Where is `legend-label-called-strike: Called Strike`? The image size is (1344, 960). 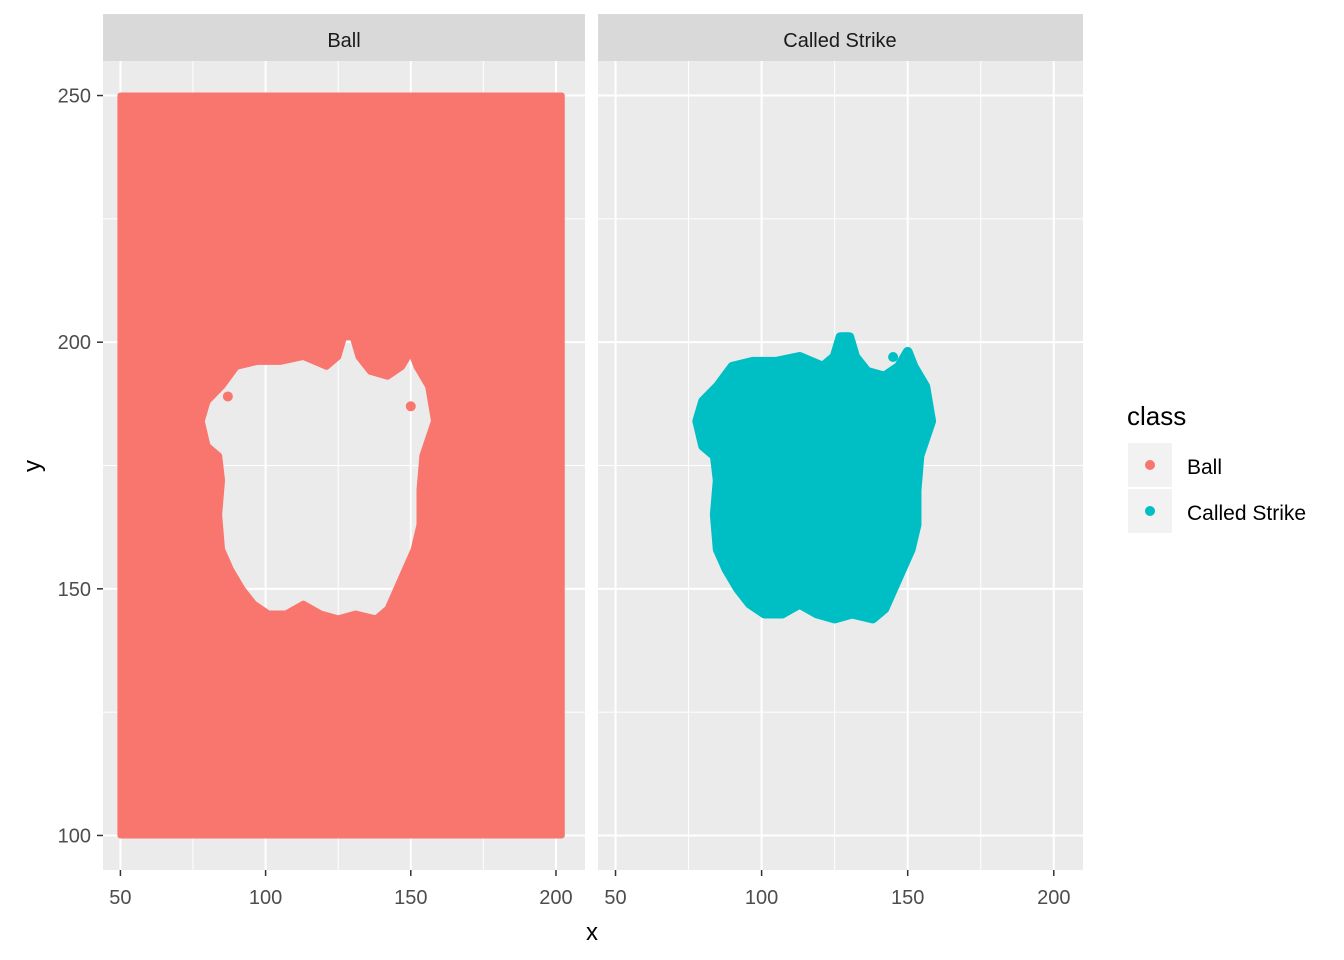 legend-label-called-strike: Called Strike is located at coordinates (1246, 513).